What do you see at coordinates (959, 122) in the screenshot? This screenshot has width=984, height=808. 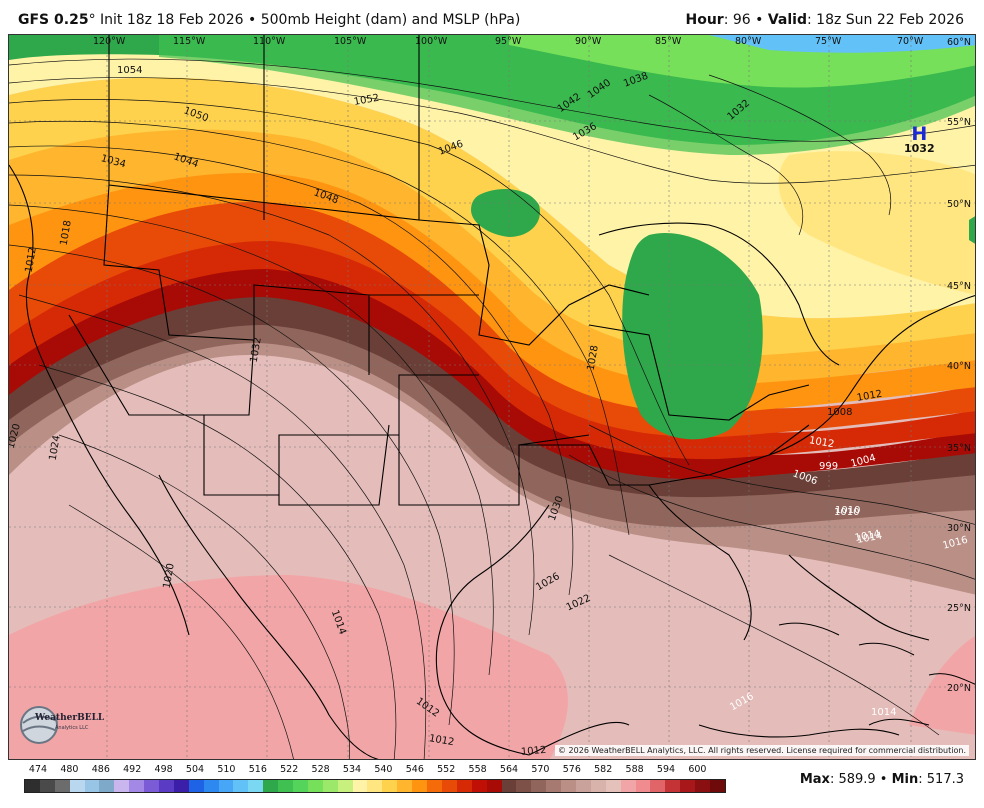 I see `latitude-label: 55°N` at bounding box center [959, 122].